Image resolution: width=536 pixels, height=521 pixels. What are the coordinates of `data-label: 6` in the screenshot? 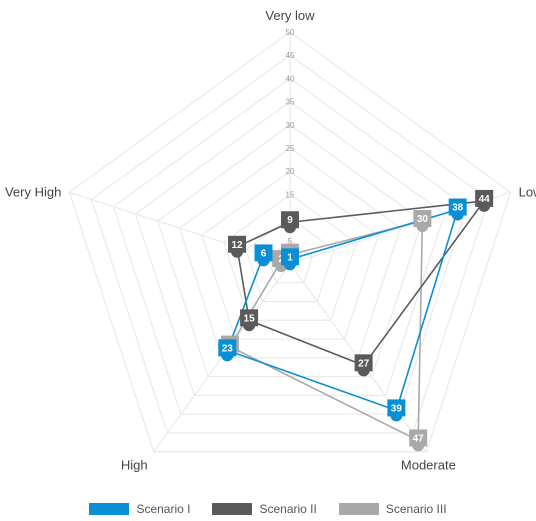 It's located at (264, 253).